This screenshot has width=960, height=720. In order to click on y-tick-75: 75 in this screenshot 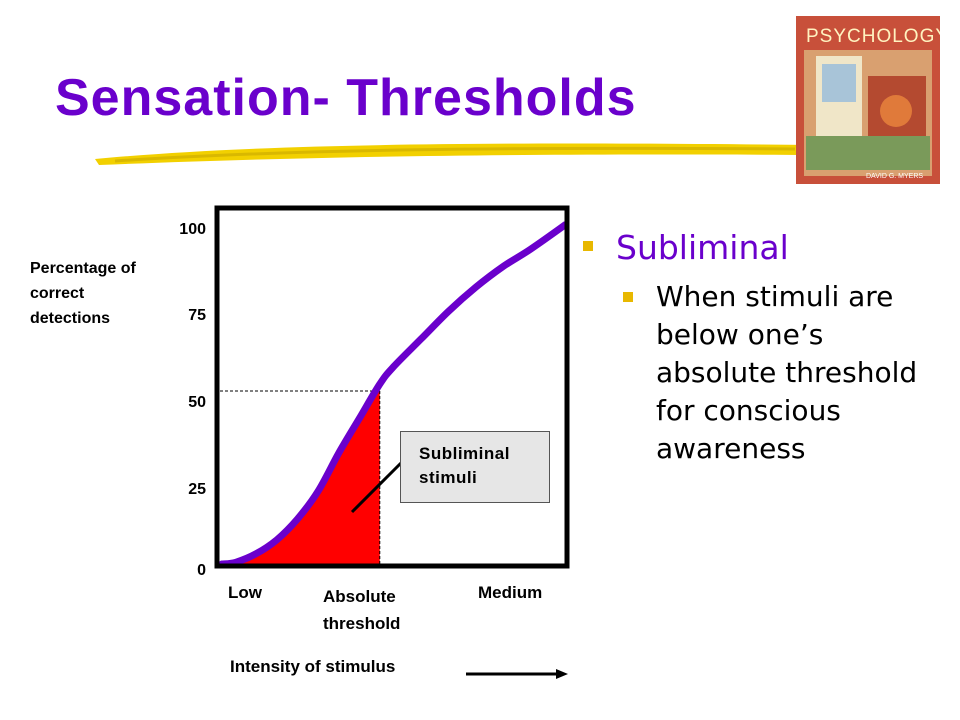, I will do `click(197, 315)`.